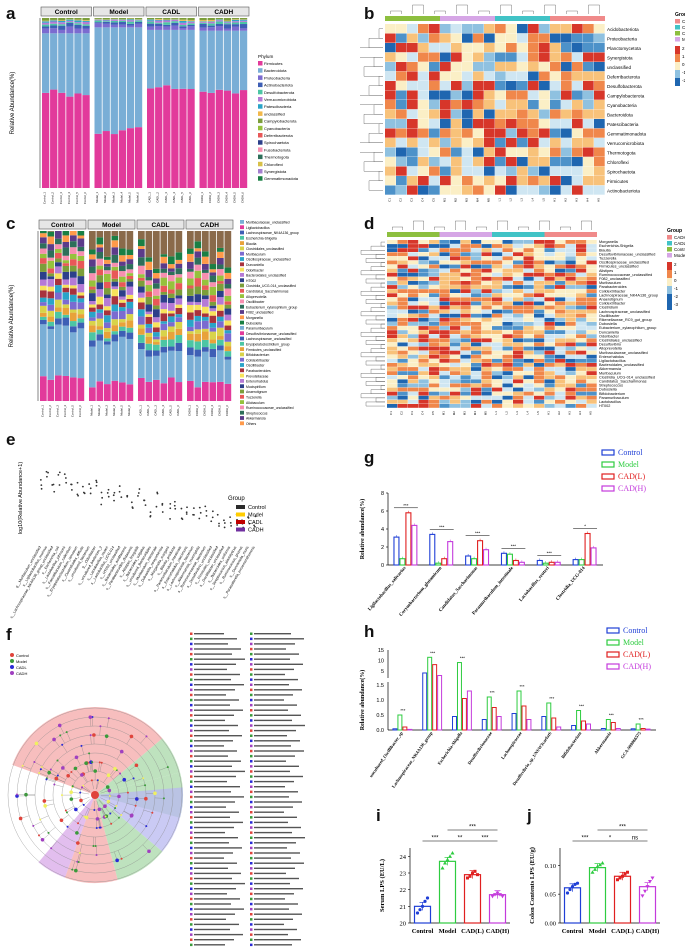 The image size is (685, 951). Describe the element at coordinates (205, 241) in the screenshot. I see `stack-segment-others` at that location.